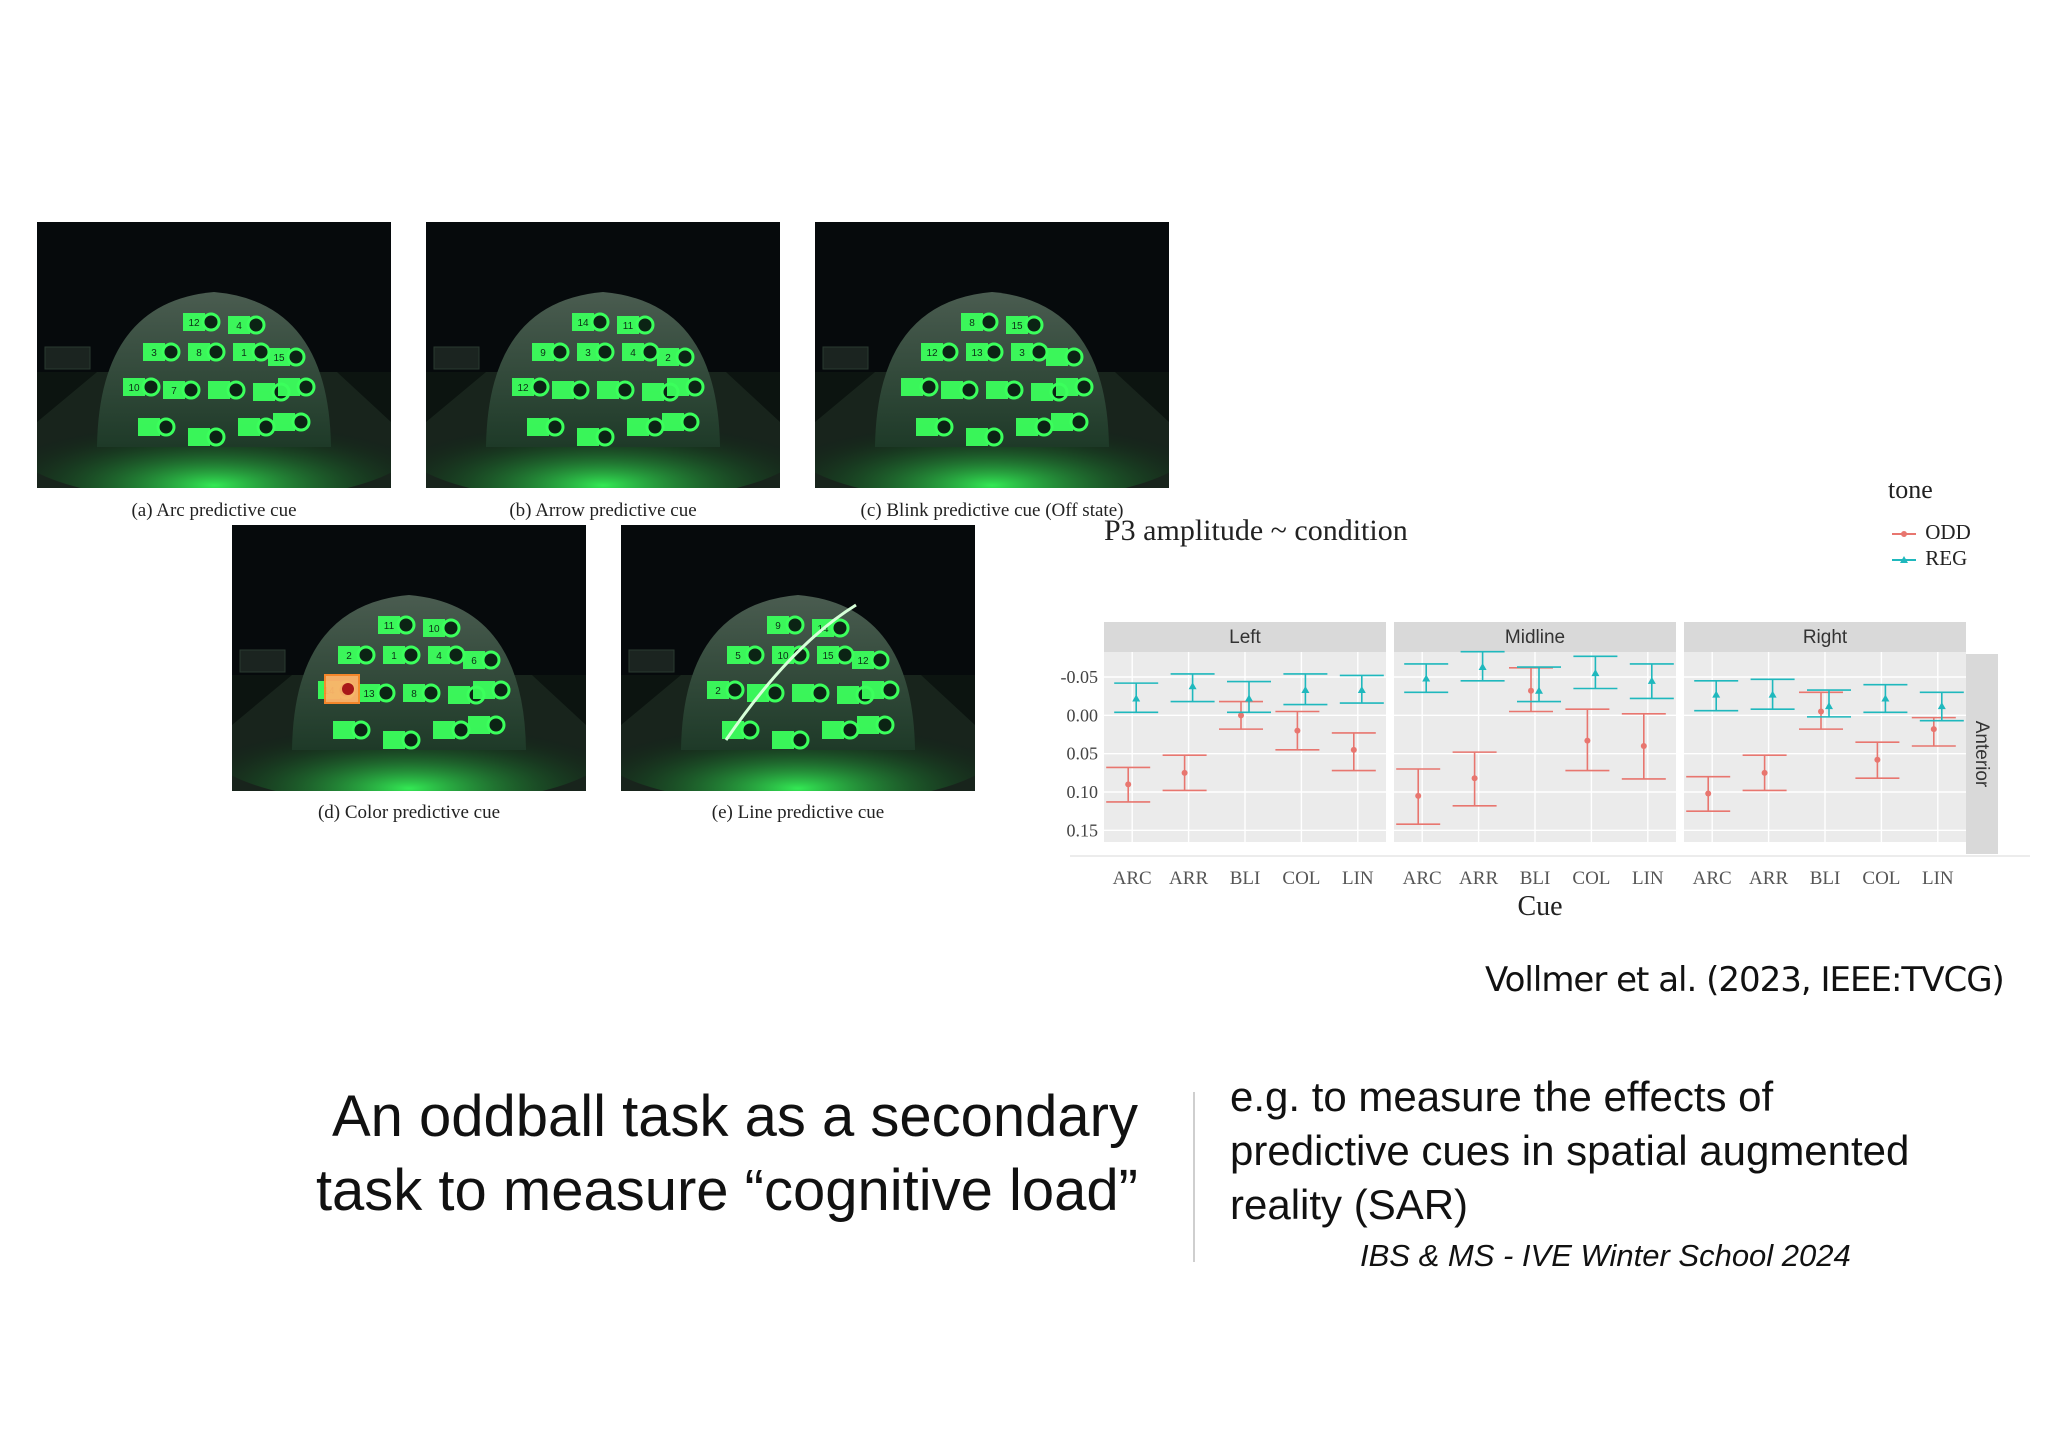  I want to click on caption-arrow-cue: (b) Arrow predictive cue, so click(603, 510).